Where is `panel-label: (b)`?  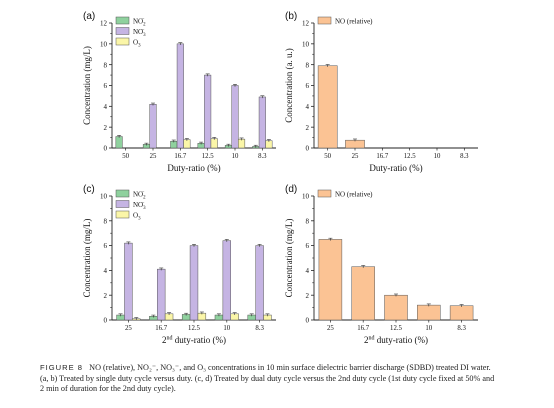 panel-label: (b) is located at coordinates (291, 16).